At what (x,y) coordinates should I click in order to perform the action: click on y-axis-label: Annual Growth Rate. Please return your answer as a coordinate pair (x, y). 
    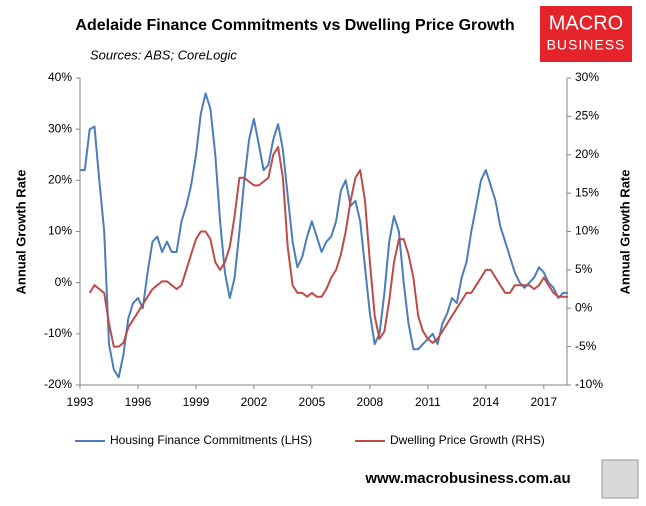
    Looking at the image, I should click on (20, 232).